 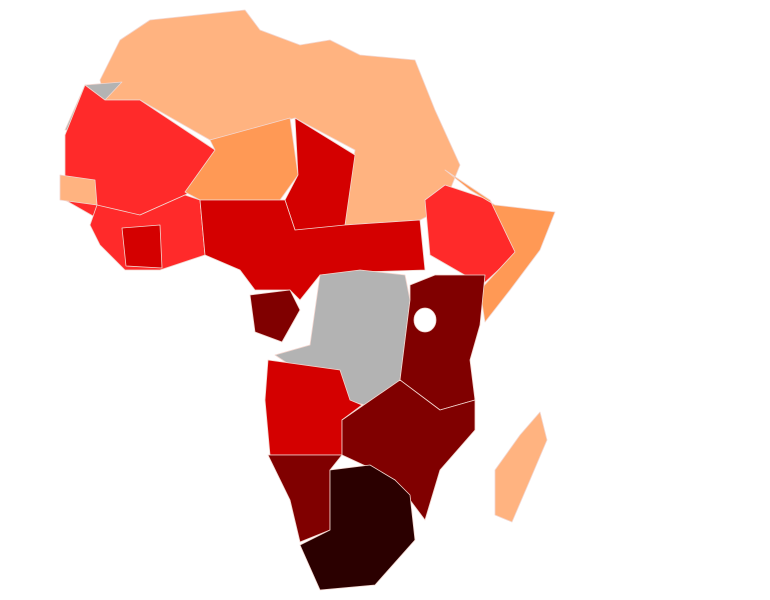 What do you see at coordinates (142, 246) in the screenshot?
I see `ivory-coast` at bounding box center [142, 246].